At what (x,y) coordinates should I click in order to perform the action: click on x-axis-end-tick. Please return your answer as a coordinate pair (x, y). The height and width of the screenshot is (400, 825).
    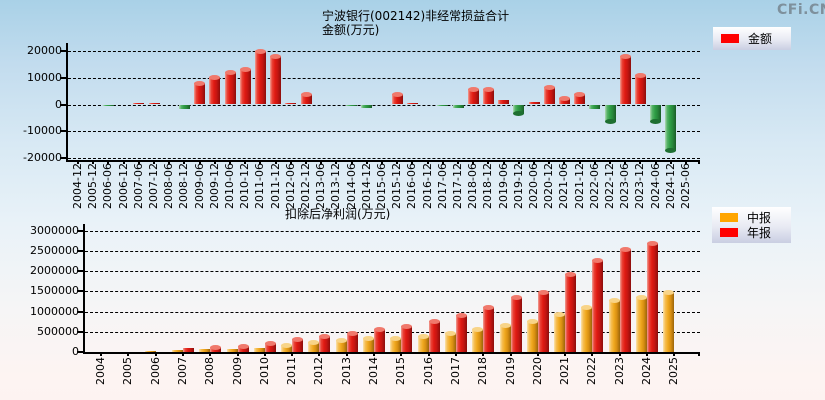
    Looking at the image, I should click on (699, 354).